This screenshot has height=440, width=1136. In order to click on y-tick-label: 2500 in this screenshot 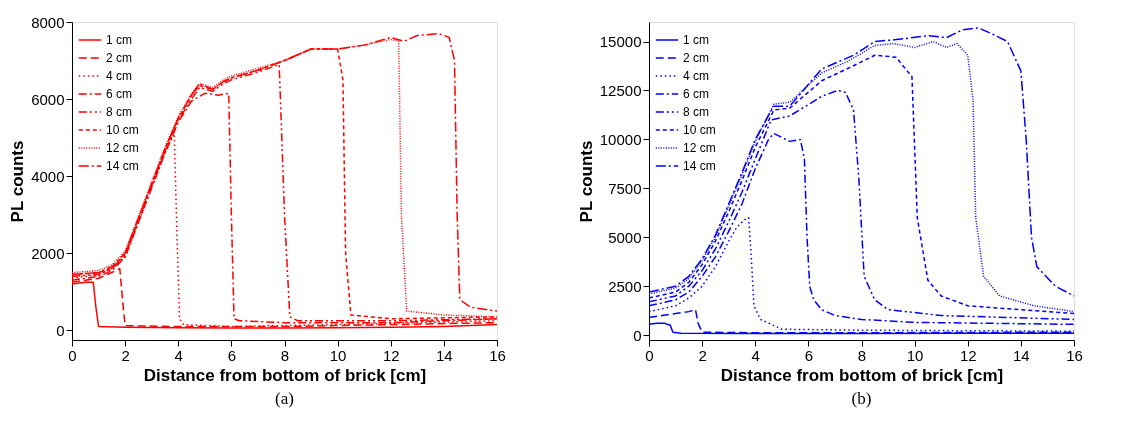, I will do `click(625, 286)`.